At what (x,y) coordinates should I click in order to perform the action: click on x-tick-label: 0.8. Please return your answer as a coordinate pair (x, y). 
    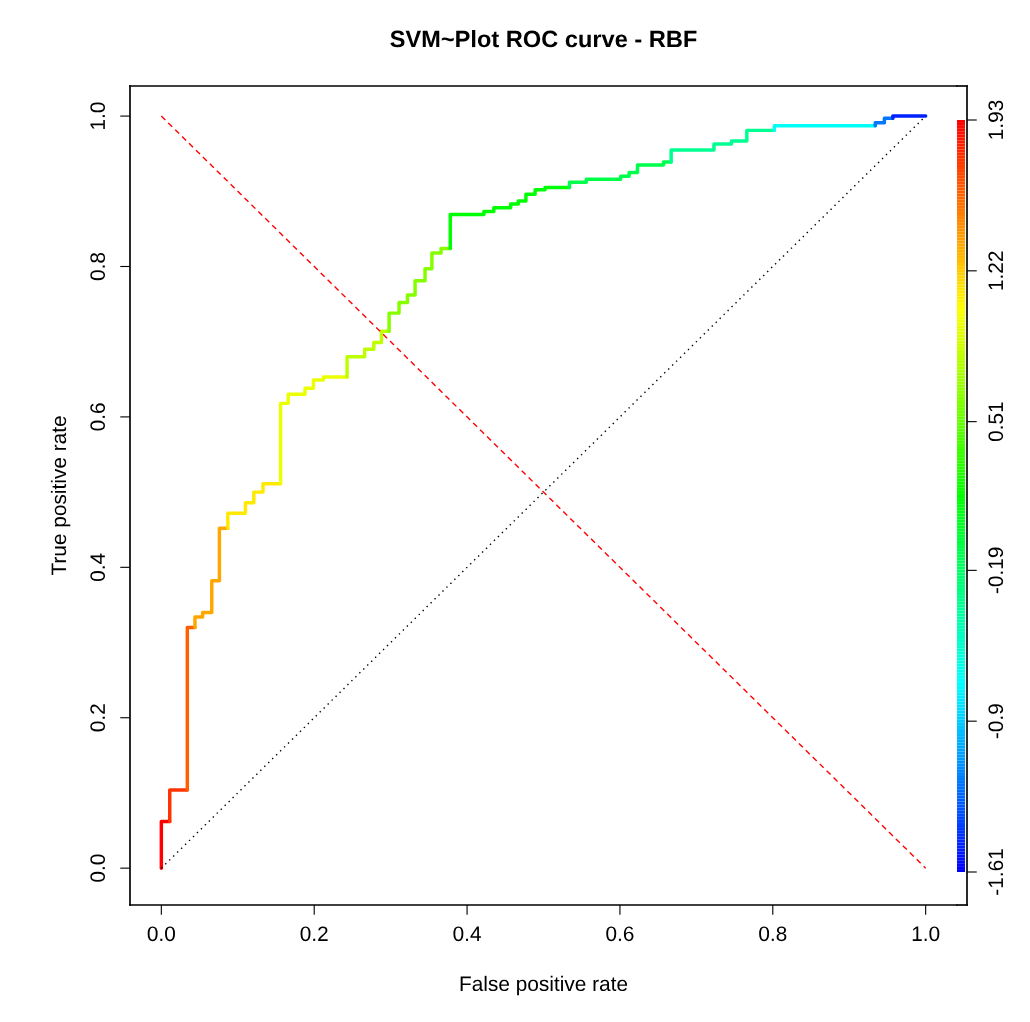
    Looking at the image, I should click on (773, 934).